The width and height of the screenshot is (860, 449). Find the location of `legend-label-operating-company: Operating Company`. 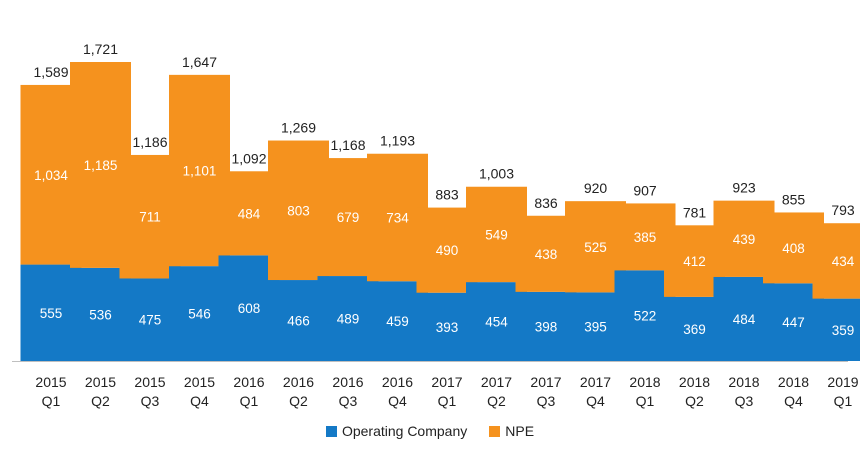

legend-label-operating-company: Operating Company is located at coordinates (404, 431).